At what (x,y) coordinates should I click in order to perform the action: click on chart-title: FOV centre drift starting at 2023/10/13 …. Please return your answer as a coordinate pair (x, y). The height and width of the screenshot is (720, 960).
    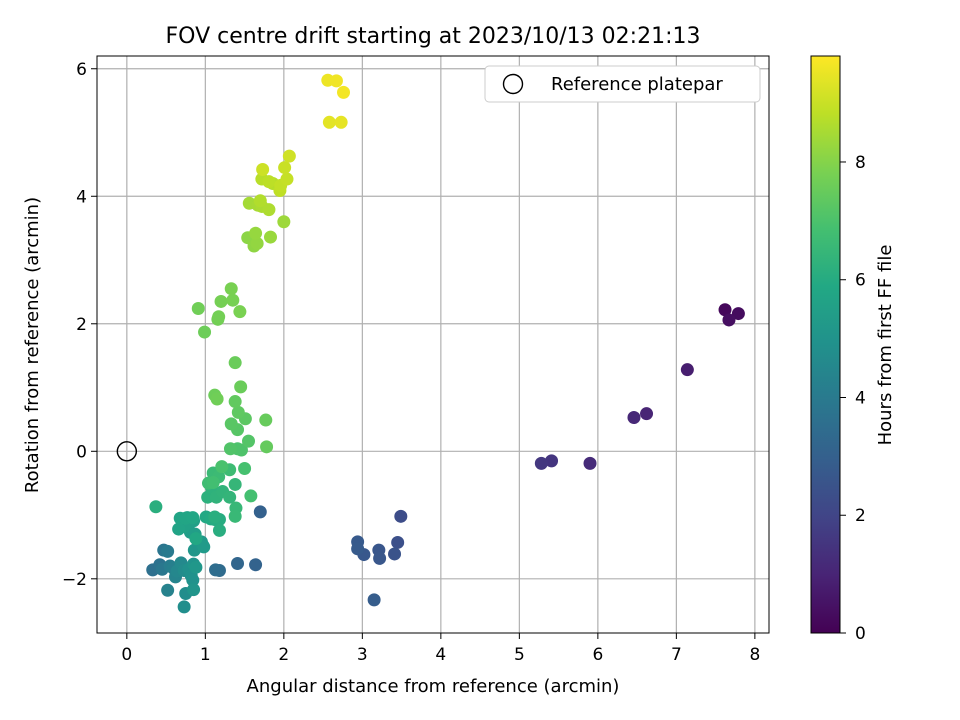
    Looking at the image, I should click on (433, 36).